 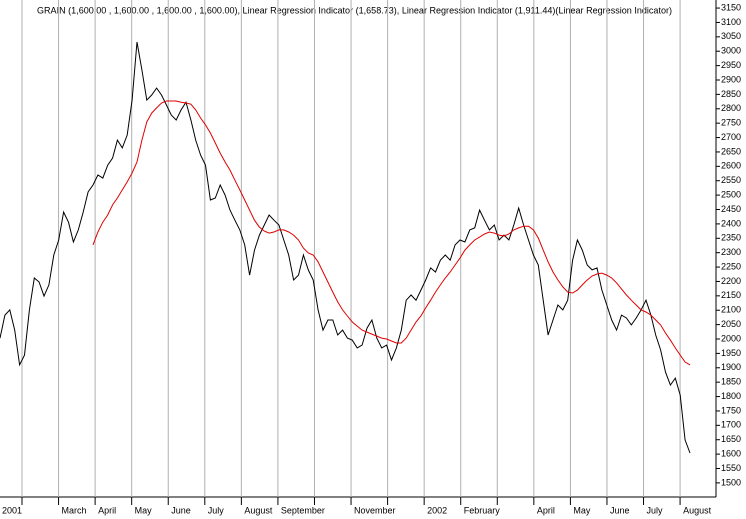 What do you see at coordinates (731, 238) in the screenshot?
I see `y-tick-label: 2350` at bounding box center [731, 238].